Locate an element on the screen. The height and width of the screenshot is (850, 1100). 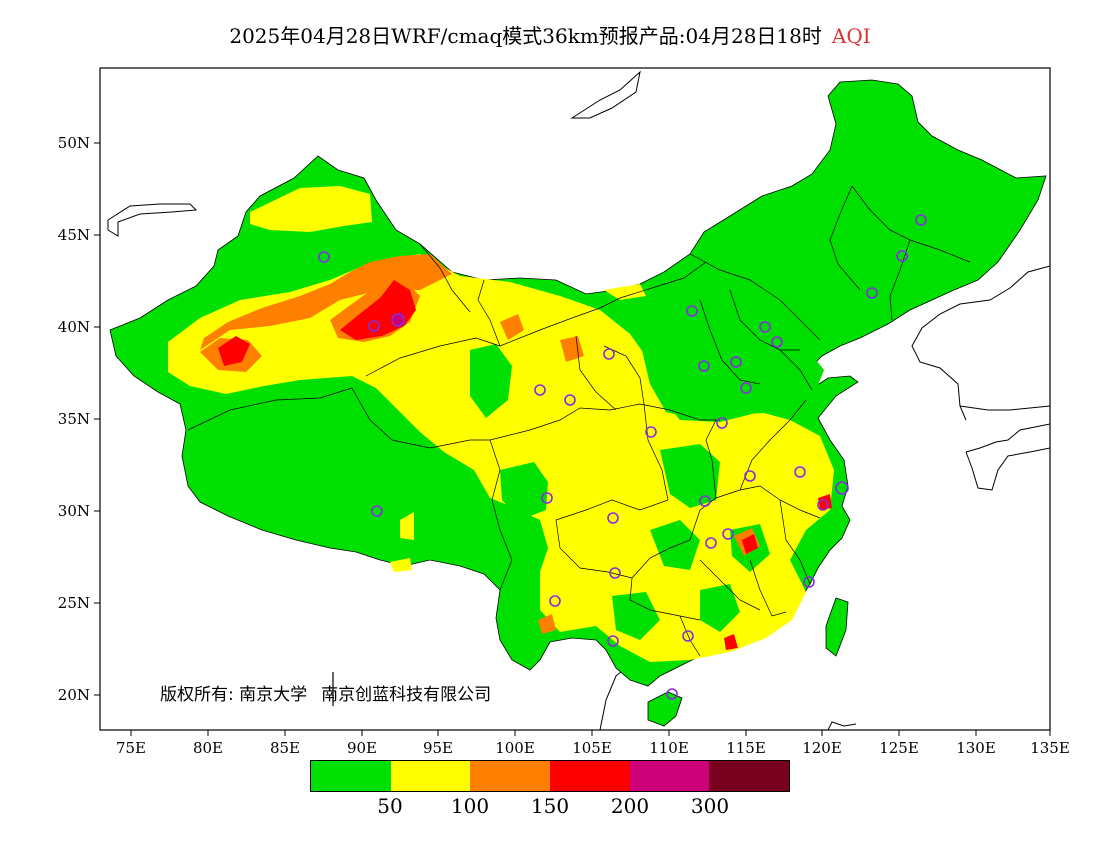
lat-label: 20N is located at coordinates (73, 695).